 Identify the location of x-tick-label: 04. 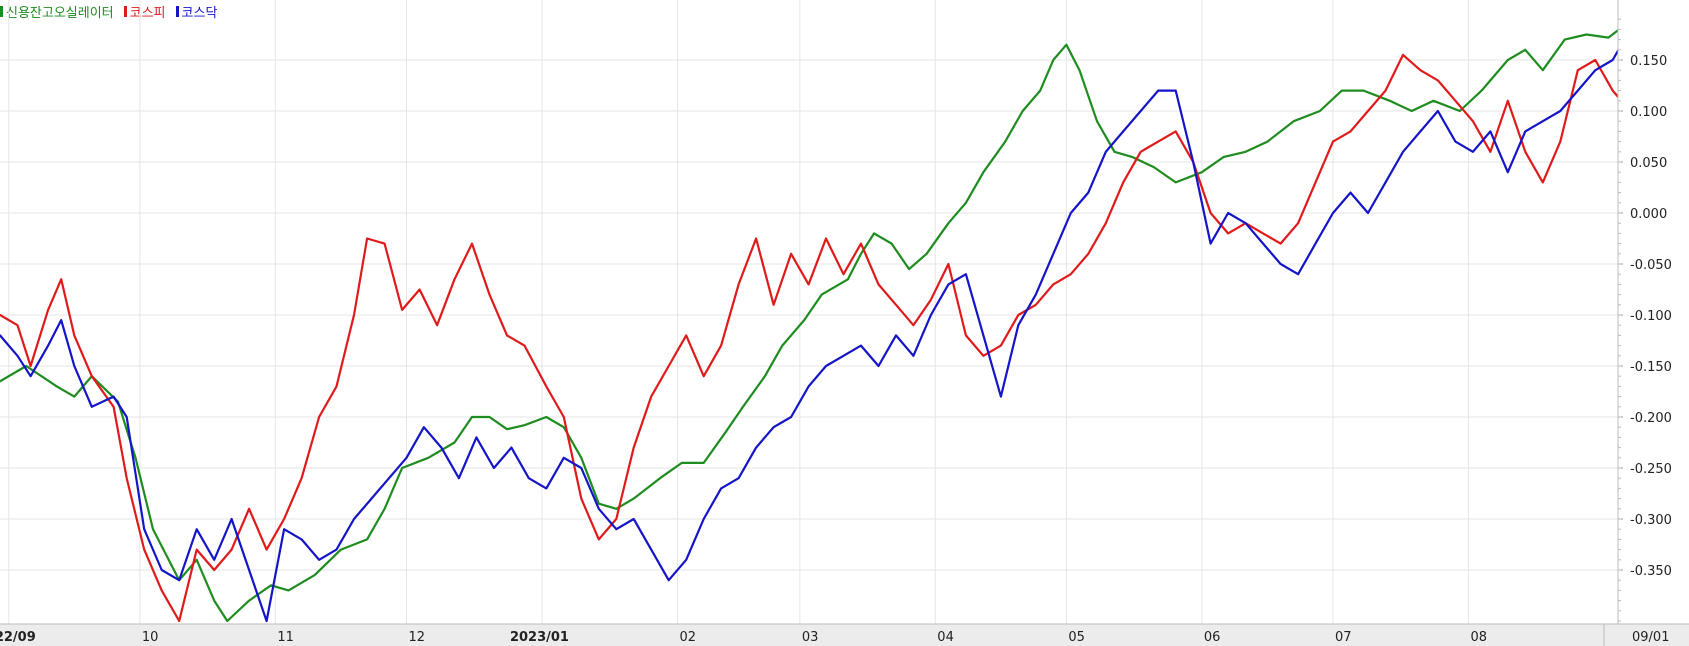
(945, 637).